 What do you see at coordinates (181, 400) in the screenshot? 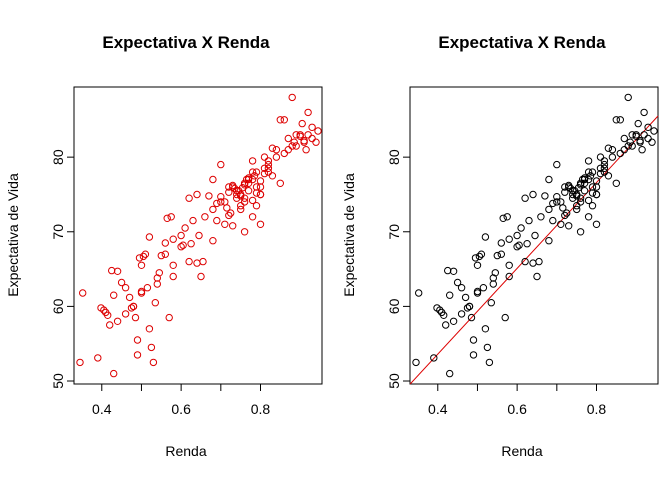
I see `left-x-axis: 0.4 0.6 0.8` at bounding box center [181, 400].